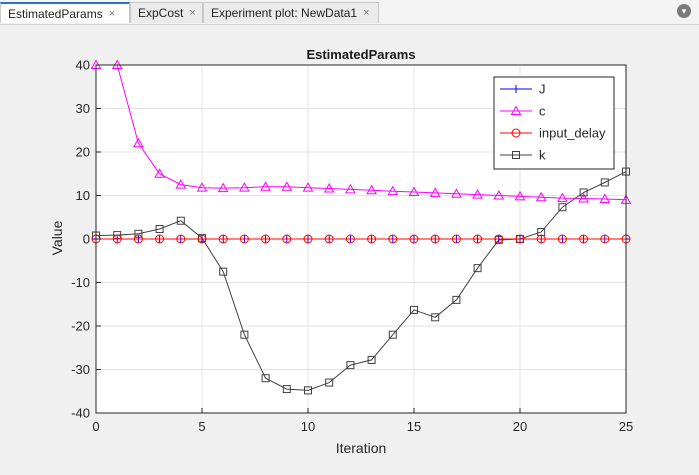 The height and width of the screenshot is (475, 699). What do you see at coordinates (95, 426) in the screenshot?
I see `x-tick-label: 0` at bounding box center [95, 426].